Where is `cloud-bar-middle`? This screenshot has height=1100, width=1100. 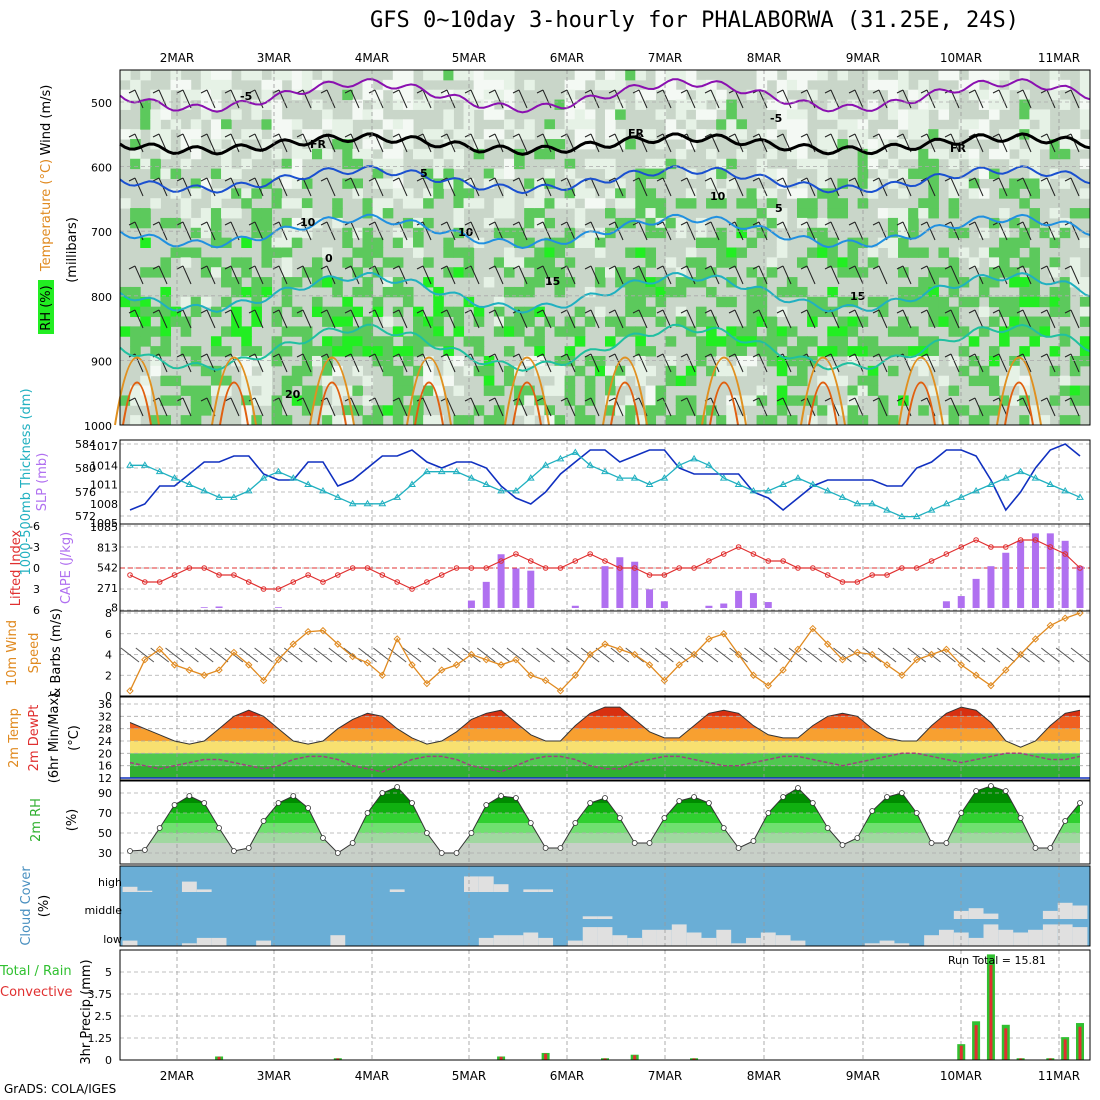 cloud-bar-middle is located at coordinates (1080, 912).